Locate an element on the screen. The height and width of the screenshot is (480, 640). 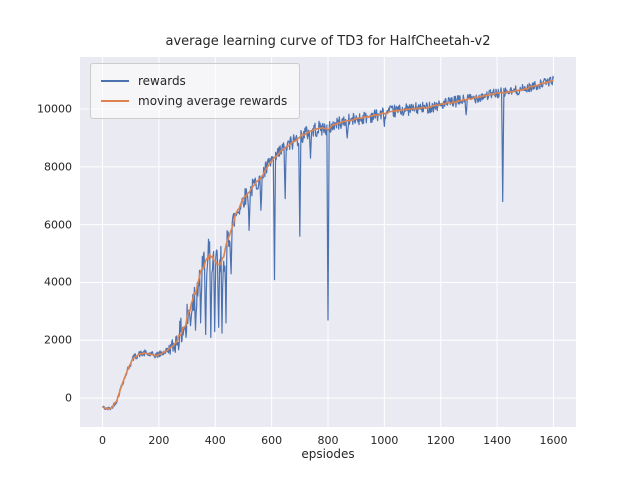
rewards-line-swatch is located at coordinates (115, 81).